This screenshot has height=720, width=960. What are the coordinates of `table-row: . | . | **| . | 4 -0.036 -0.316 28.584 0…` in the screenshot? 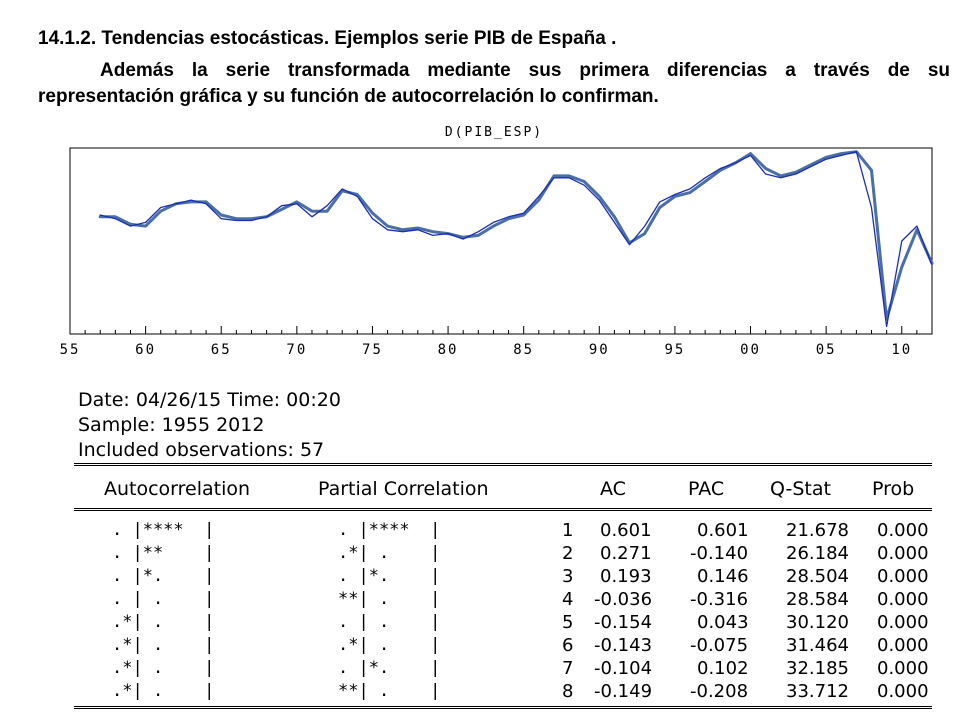 It's located at (480, 600).